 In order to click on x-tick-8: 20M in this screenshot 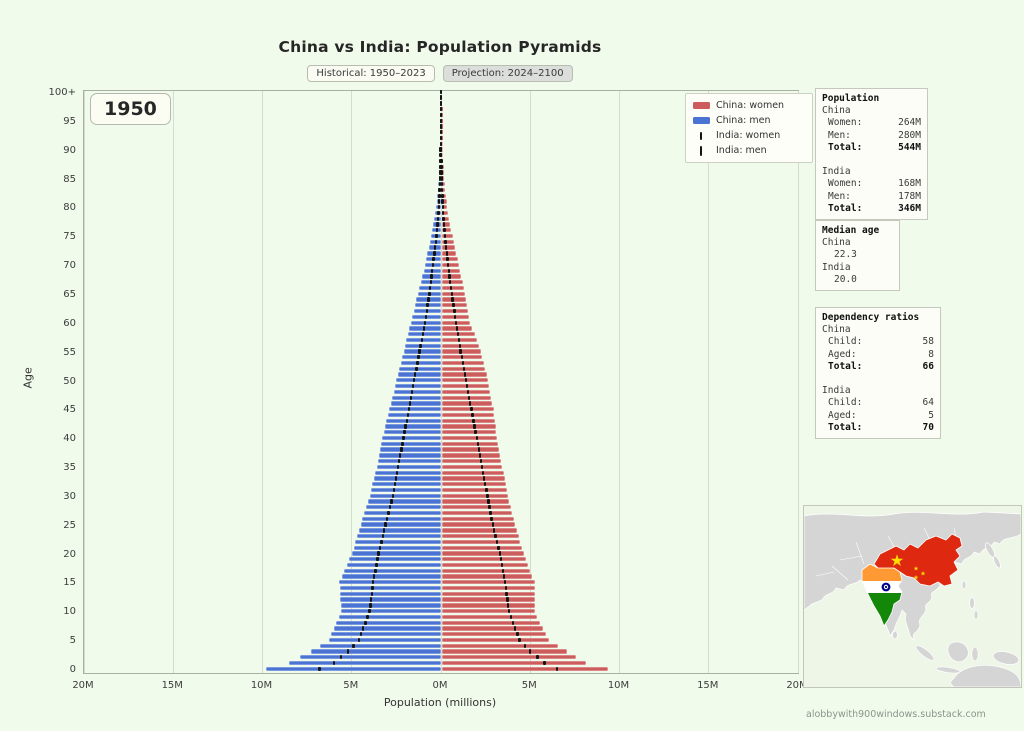, I will do `click(797, 685)`.